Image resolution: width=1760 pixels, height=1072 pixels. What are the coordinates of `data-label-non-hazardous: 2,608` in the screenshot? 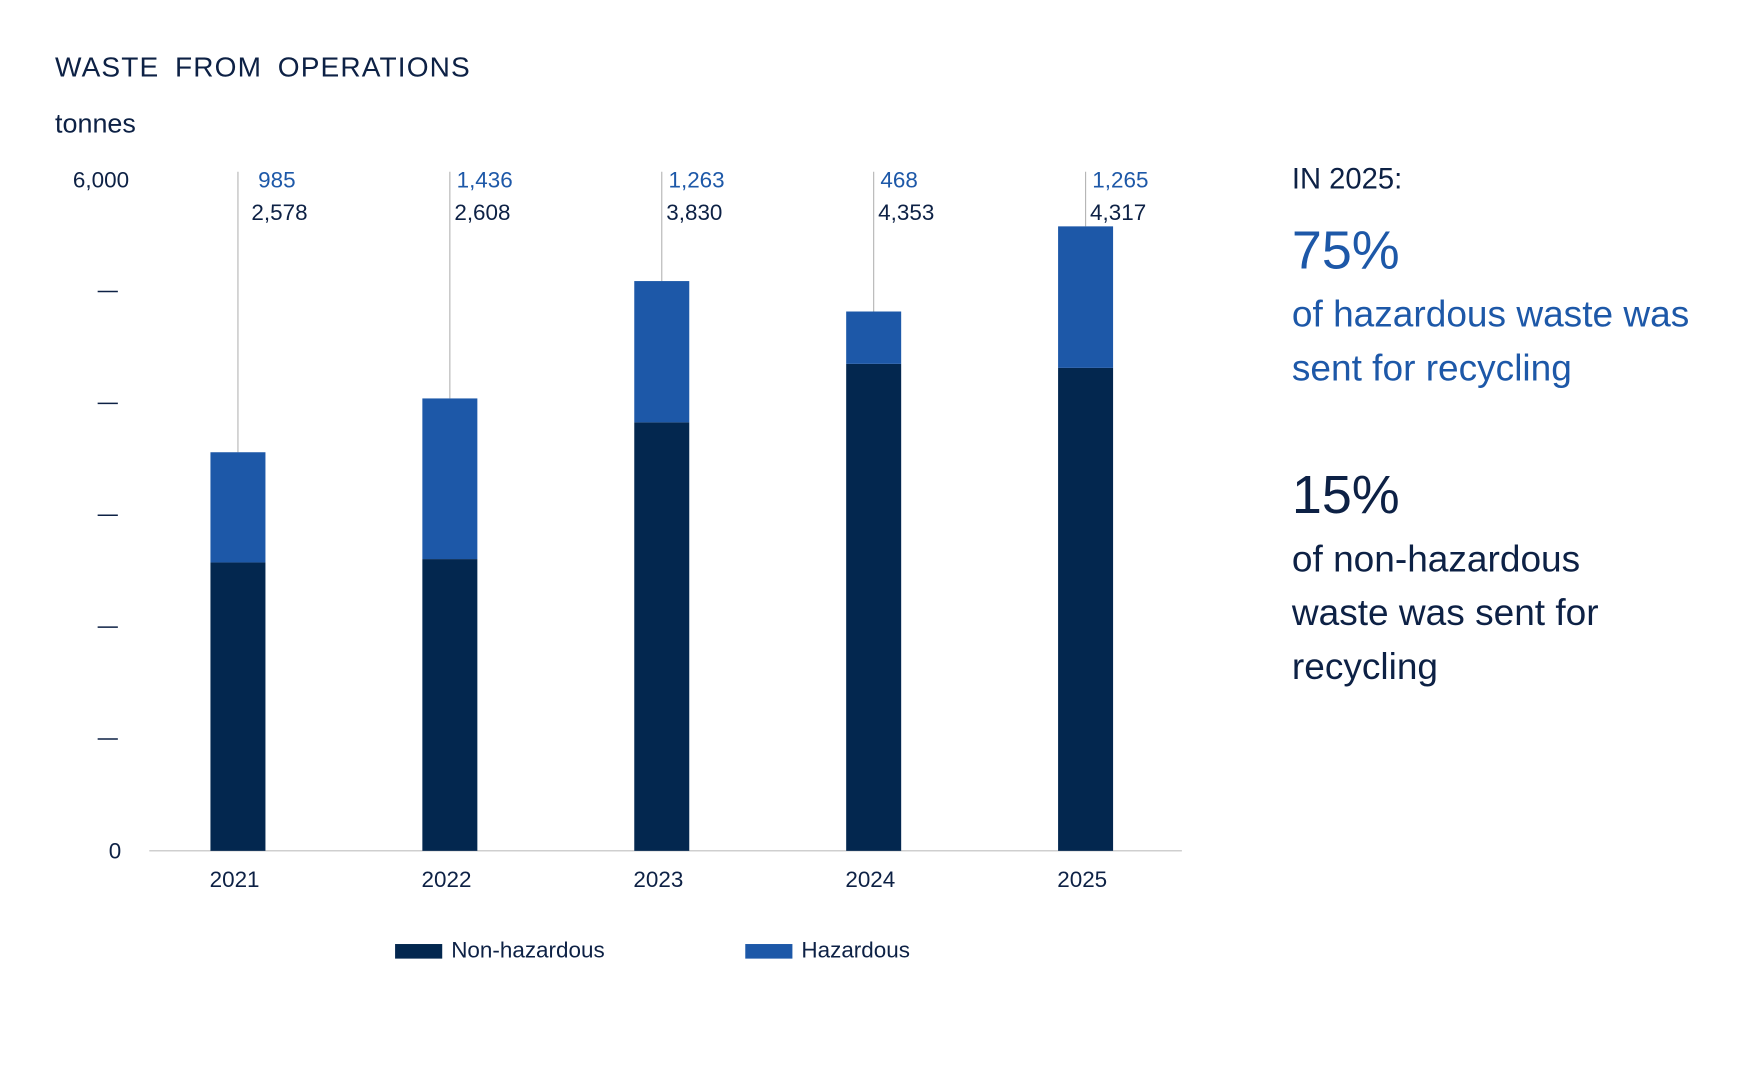 It's located at (482, 212).